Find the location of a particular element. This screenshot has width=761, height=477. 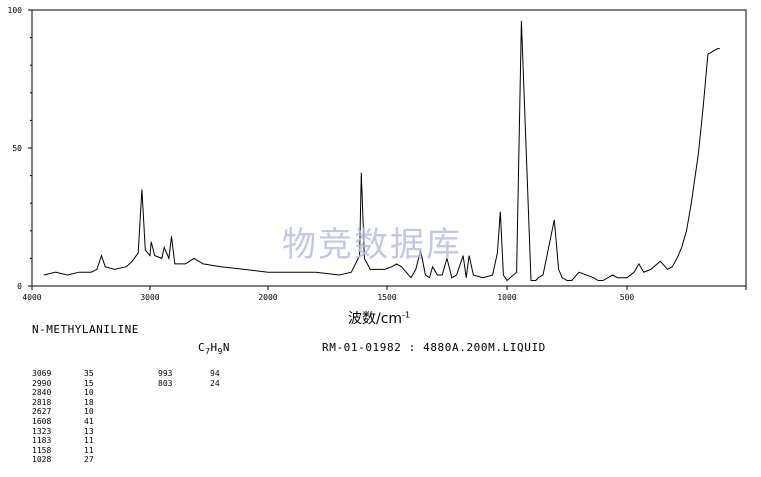

x-tick-label: 1000 is located at coordinates (506, 297).